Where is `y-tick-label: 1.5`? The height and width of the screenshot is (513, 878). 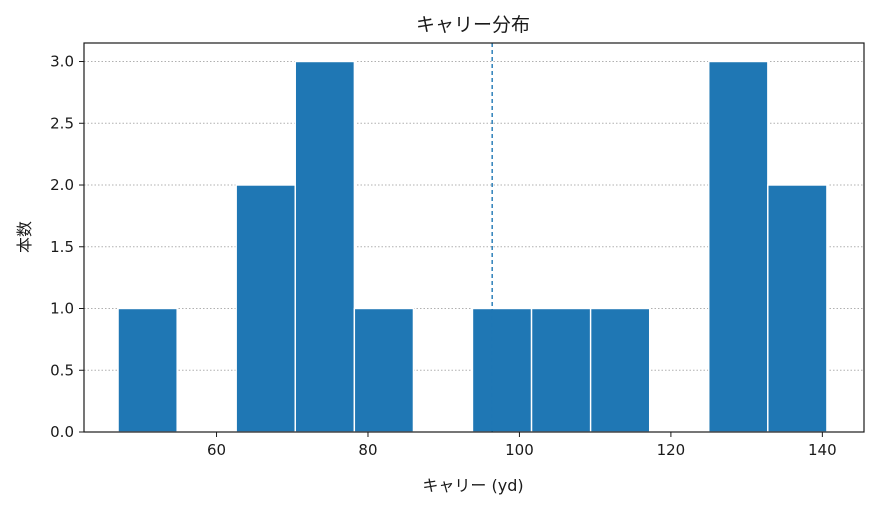
y-tick-label: 1.5 is located at coordinates (62, 247).